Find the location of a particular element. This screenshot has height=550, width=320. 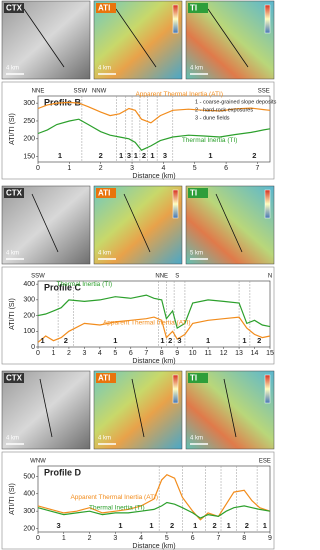

x-tick-label: 3 is located at coordinates (115, 538).